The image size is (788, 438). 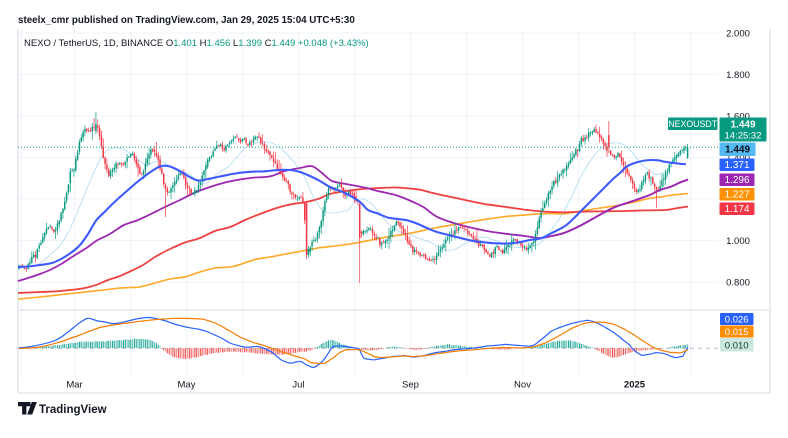 What do you see at coordinates (73, 410) in the screenshot?
I see `svg-text: TradingView` at bounding box center [73, 410].